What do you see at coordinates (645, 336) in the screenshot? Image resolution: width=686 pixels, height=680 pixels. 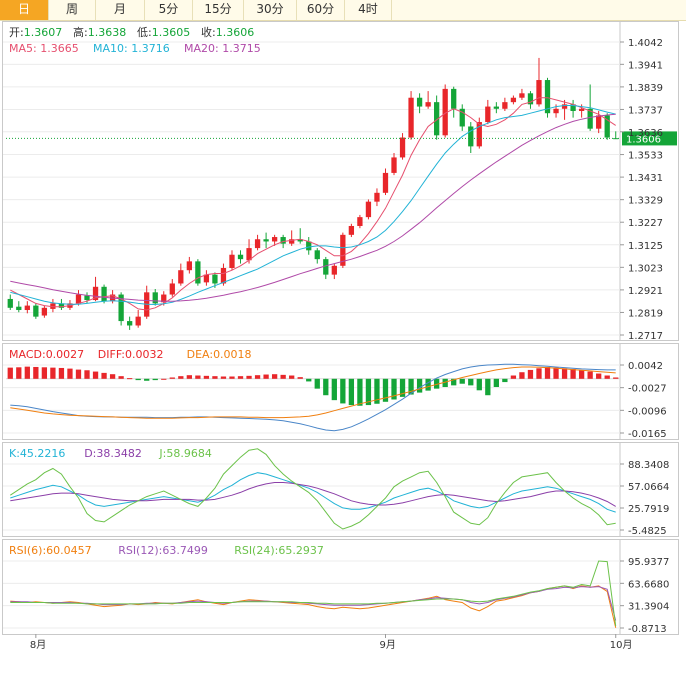 I see `y-tick-label: 1.2717` at bounding box center [645, 336].